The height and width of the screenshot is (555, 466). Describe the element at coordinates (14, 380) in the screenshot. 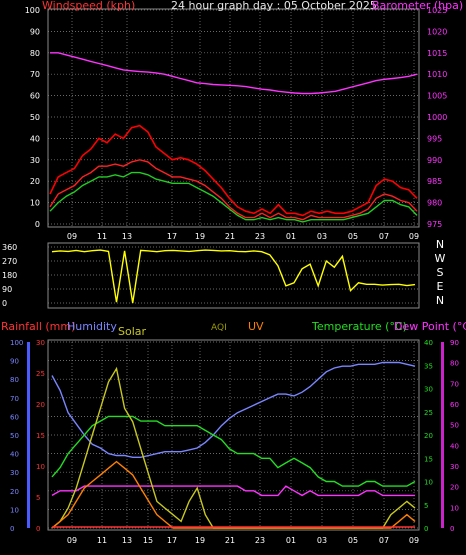

I see `humidity-y-tick: 80` at that location.